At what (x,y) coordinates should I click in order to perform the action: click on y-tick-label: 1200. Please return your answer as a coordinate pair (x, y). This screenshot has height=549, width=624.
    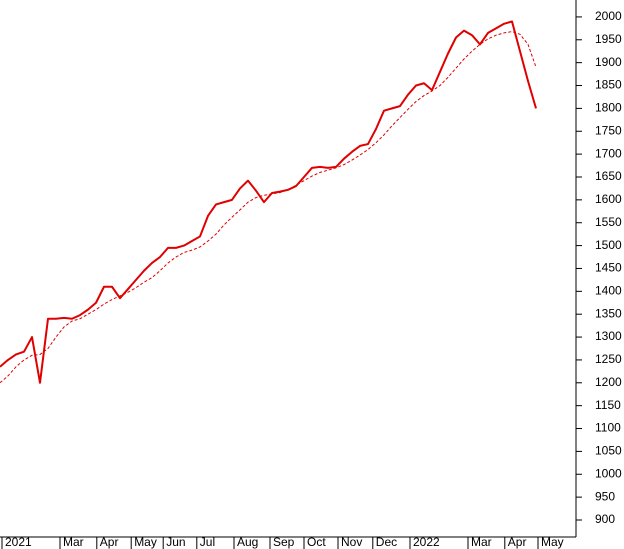
    Looking at the image, I should click on (608, 382).